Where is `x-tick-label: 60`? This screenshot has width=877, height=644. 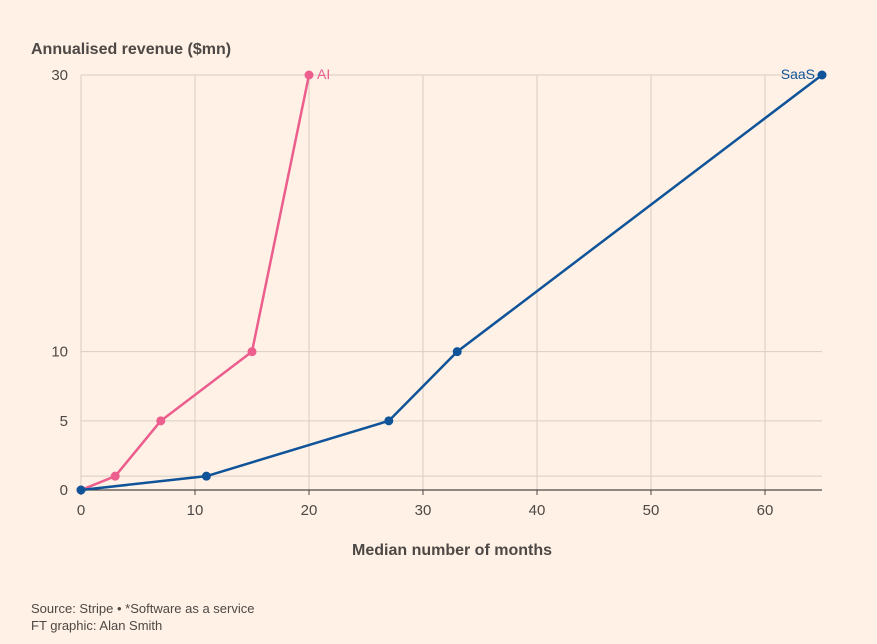
x-tick-label: 60 is located at coordinates (765, 510).